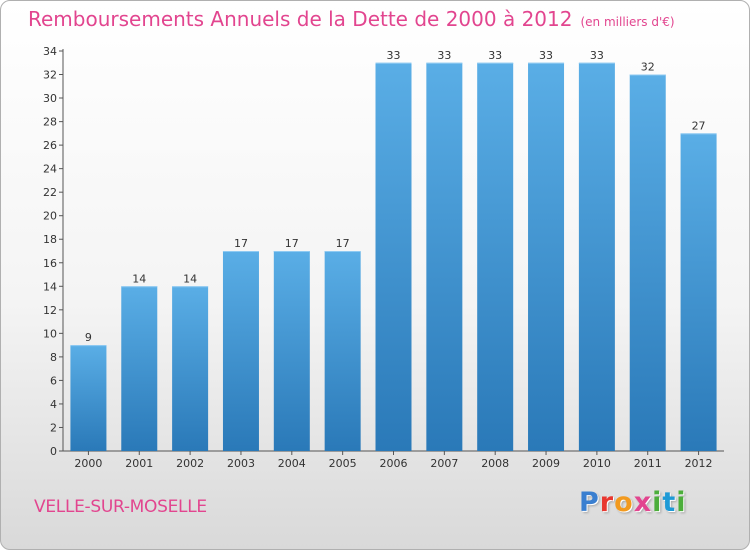  Describe the element at coordinates (495, 463) in the screenshot. I see `x-tick-label-2008: 2008` at that location.